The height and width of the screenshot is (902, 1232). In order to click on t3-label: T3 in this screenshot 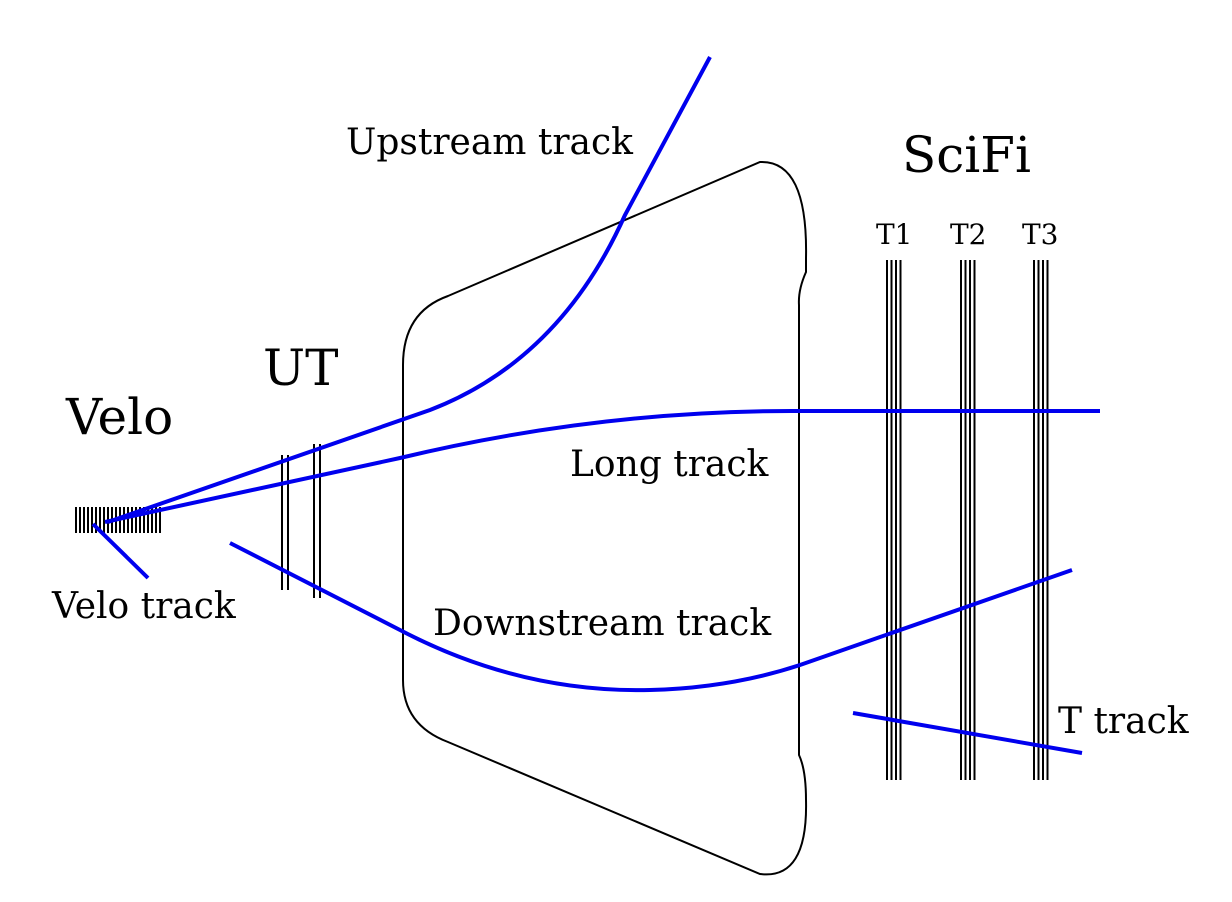, I will do `click(1040, 234)`.